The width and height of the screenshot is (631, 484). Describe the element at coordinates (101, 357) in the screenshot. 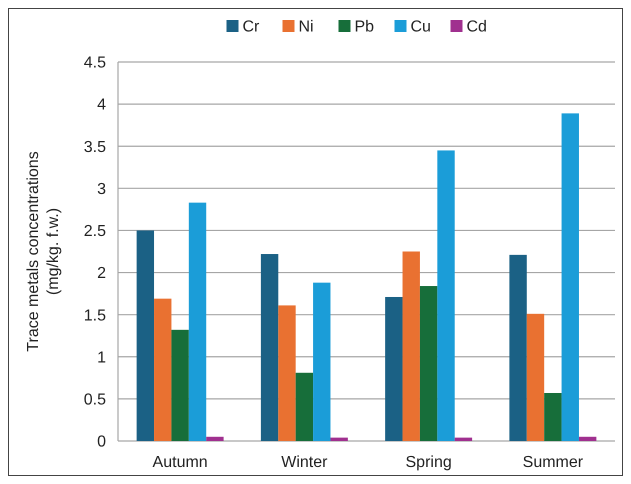

I see `y-tick-label: 1` at that location.